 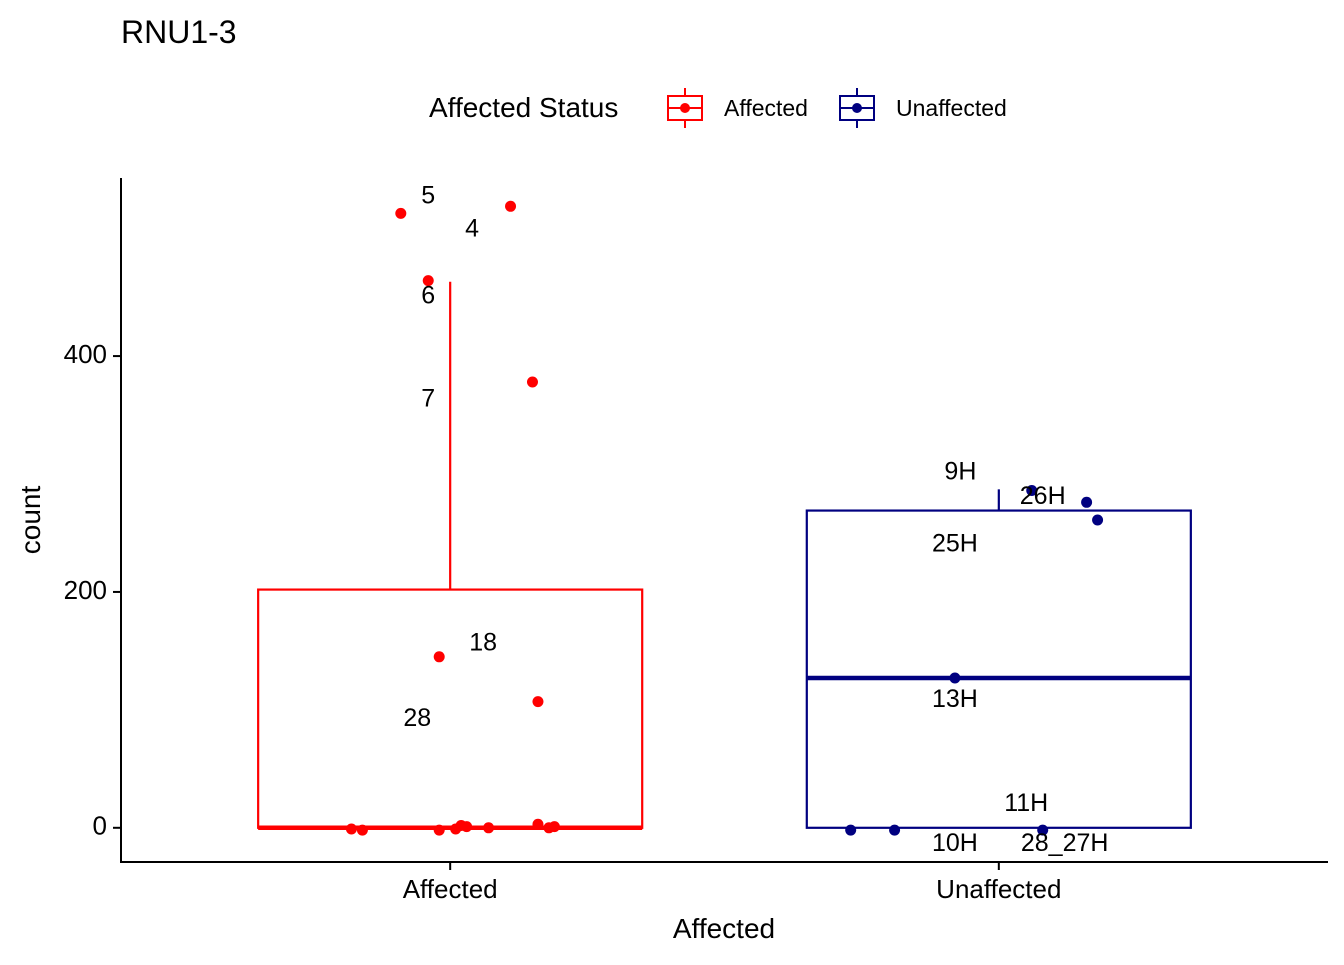 I want to click on y-tick-label: 200, so click(x=85, y=590).